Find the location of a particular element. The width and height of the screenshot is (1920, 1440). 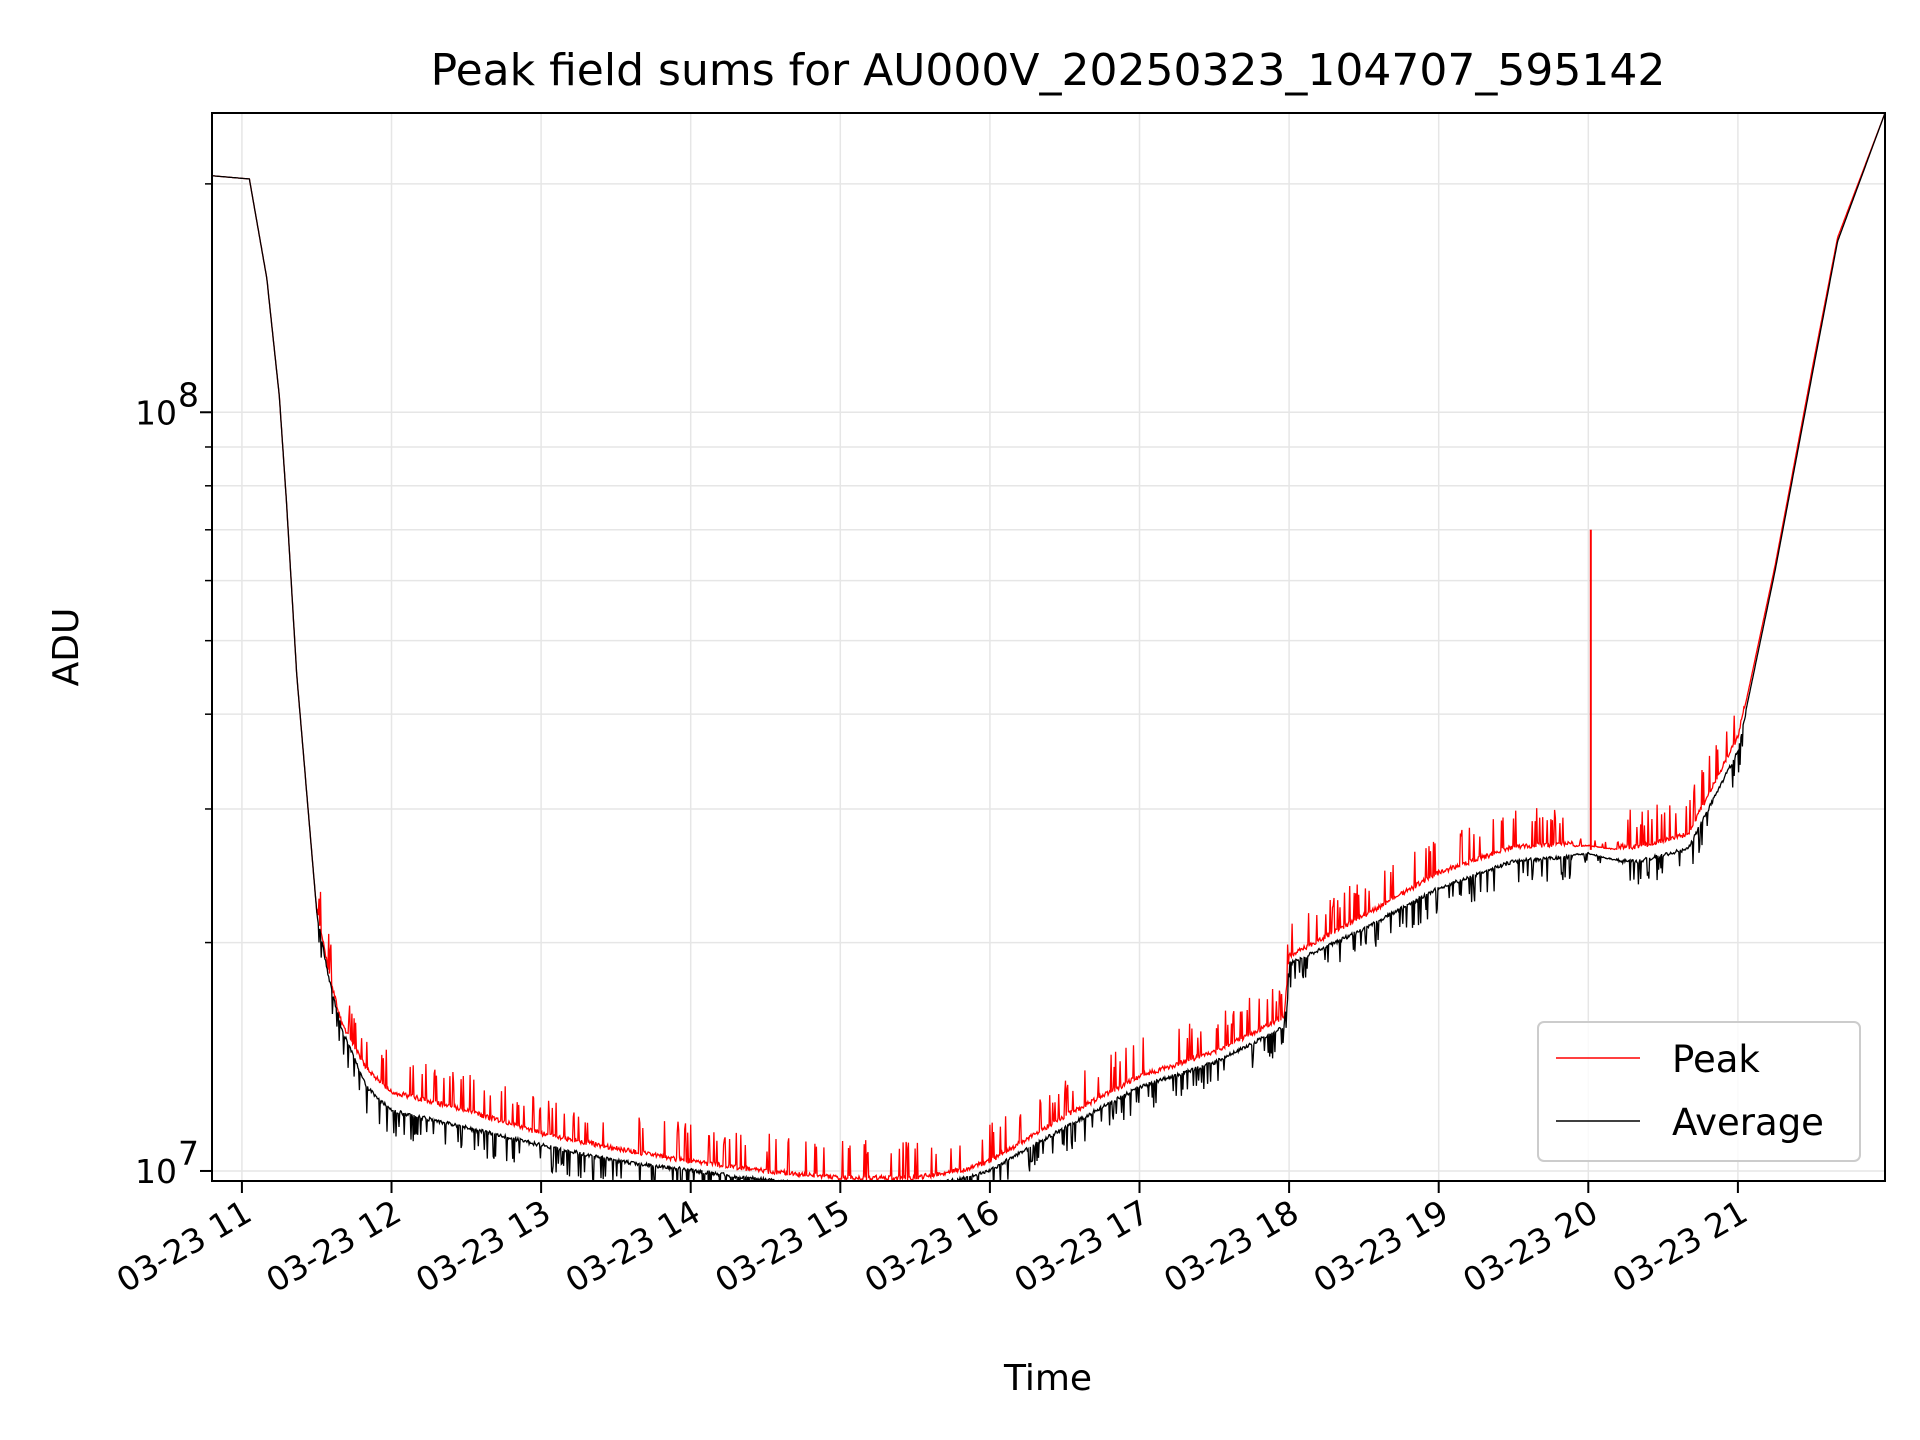

legend-label-peak: Peak is located at coordinates (1716, 1059).